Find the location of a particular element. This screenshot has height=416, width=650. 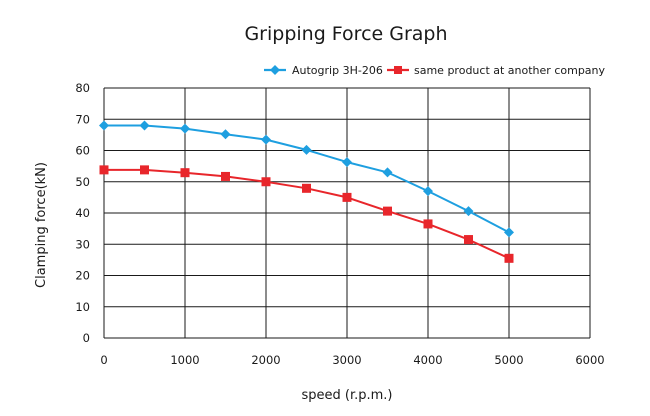

x-tick-label: 6000 is located at coordinates (589, 360).